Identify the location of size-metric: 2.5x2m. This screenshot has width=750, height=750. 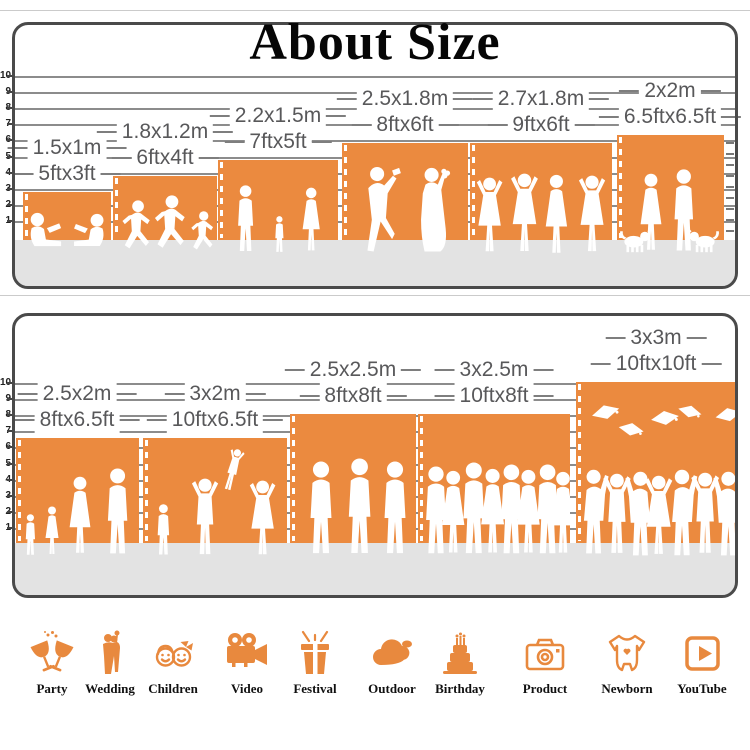
(77, 394).